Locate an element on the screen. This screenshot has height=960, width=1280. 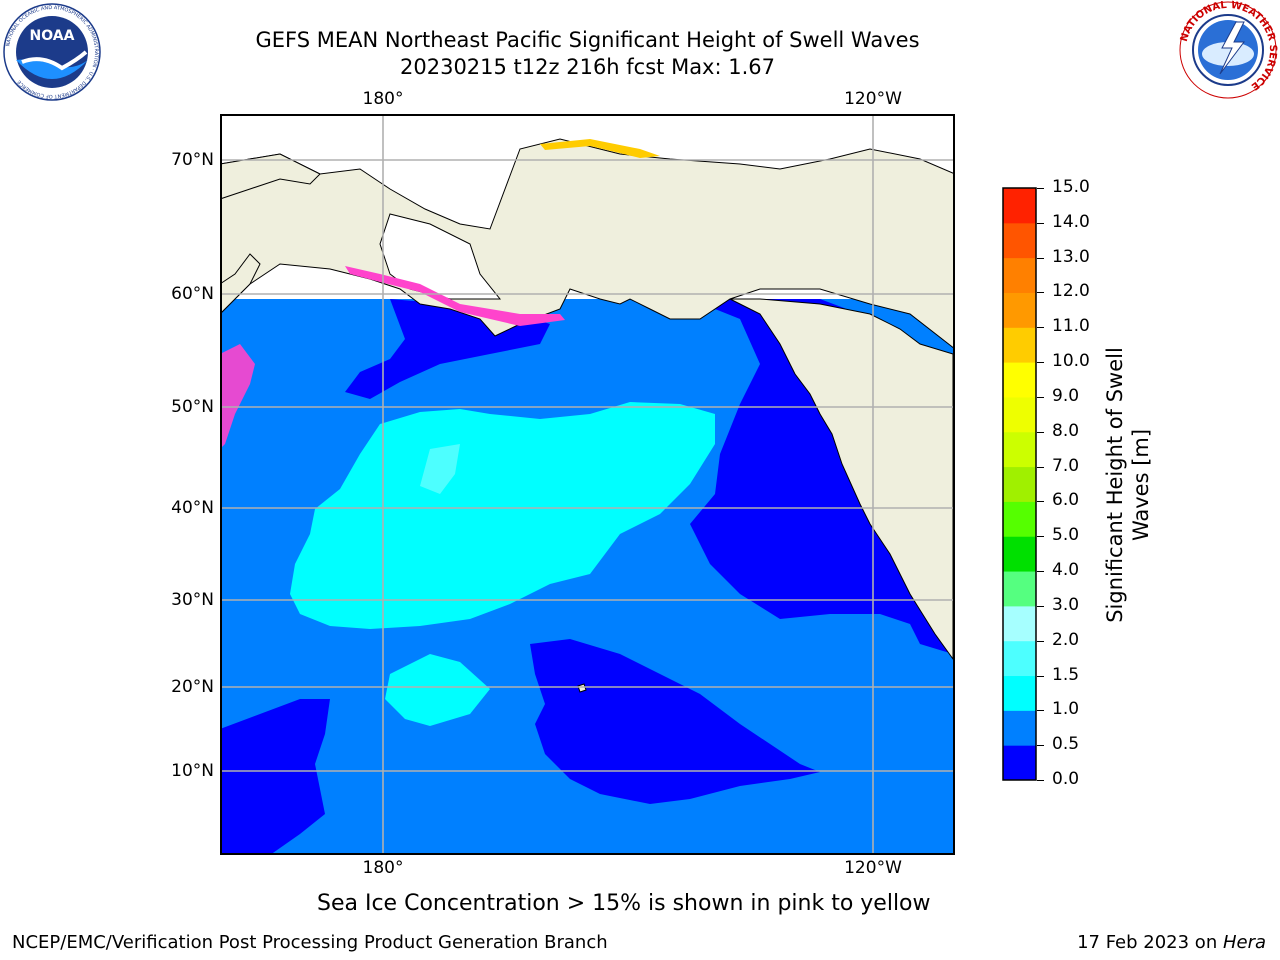
colorbar is located at coordinates (1019, 484).